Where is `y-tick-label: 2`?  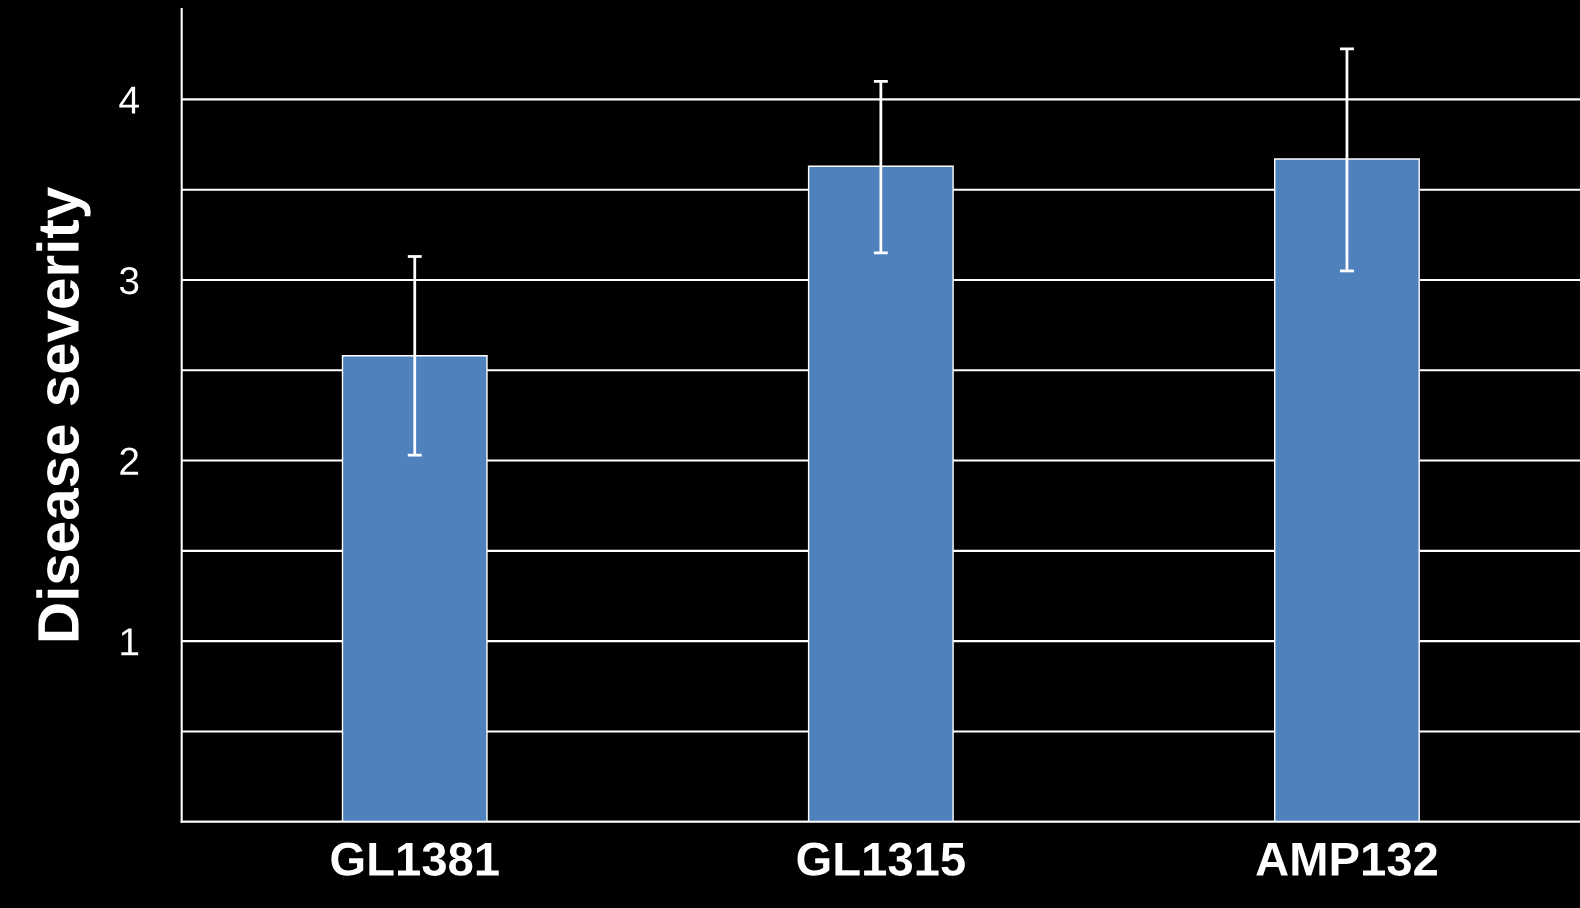 y-tick-label: 2 is located at coordinates (129, 461).